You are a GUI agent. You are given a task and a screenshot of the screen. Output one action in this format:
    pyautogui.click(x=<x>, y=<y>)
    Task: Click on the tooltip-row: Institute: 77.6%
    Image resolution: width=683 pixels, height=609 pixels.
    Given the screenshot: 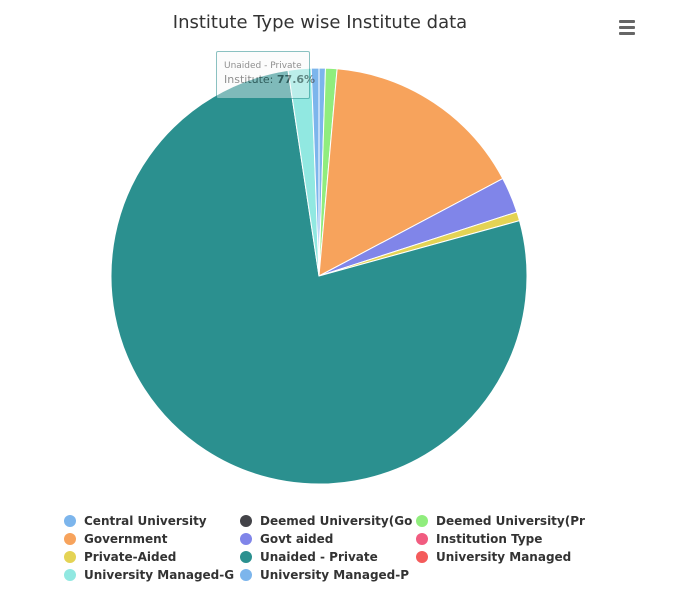 What is the action you would take?
    pyautogui.click(x=269, y=79)
    